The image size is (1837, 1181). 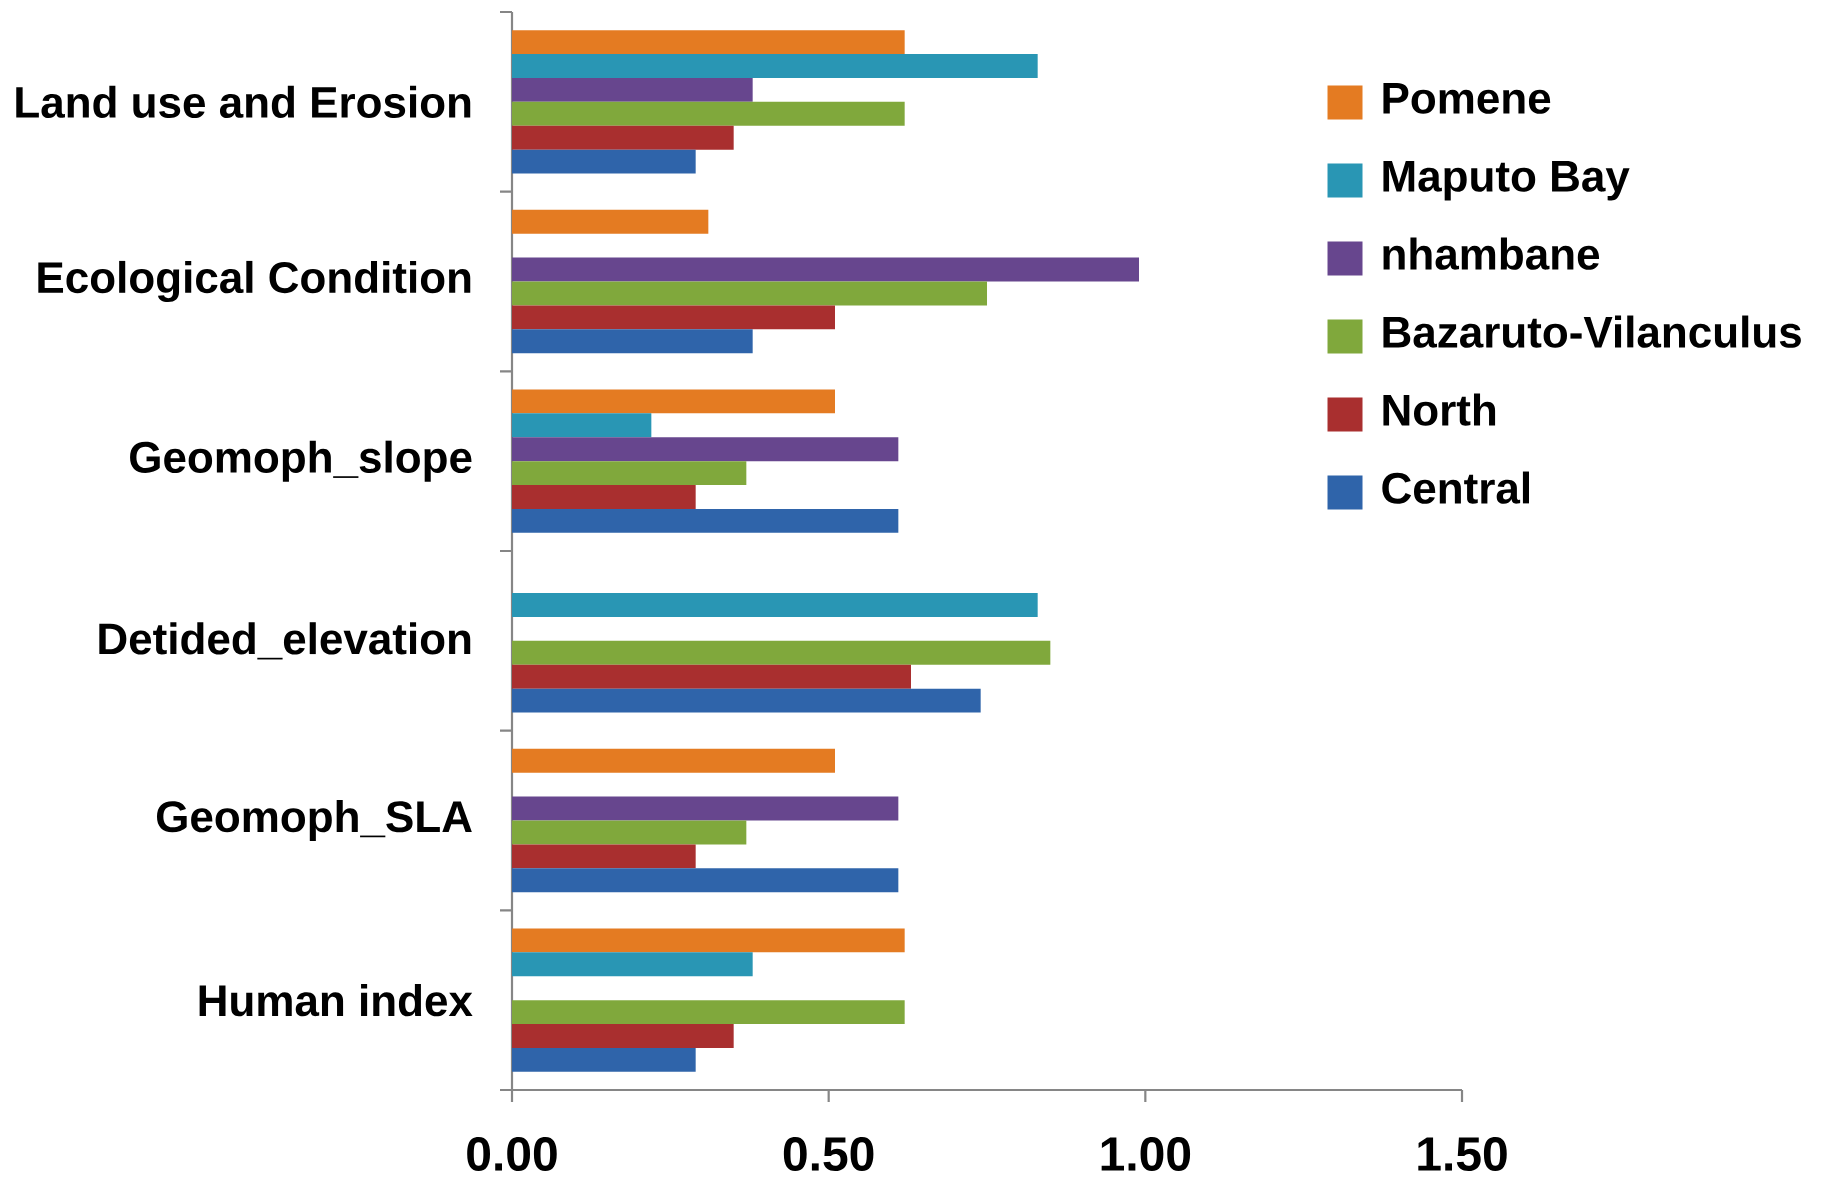 I want to click on y-tick-label: Land use and Erosion, so click(x=243, y=101).